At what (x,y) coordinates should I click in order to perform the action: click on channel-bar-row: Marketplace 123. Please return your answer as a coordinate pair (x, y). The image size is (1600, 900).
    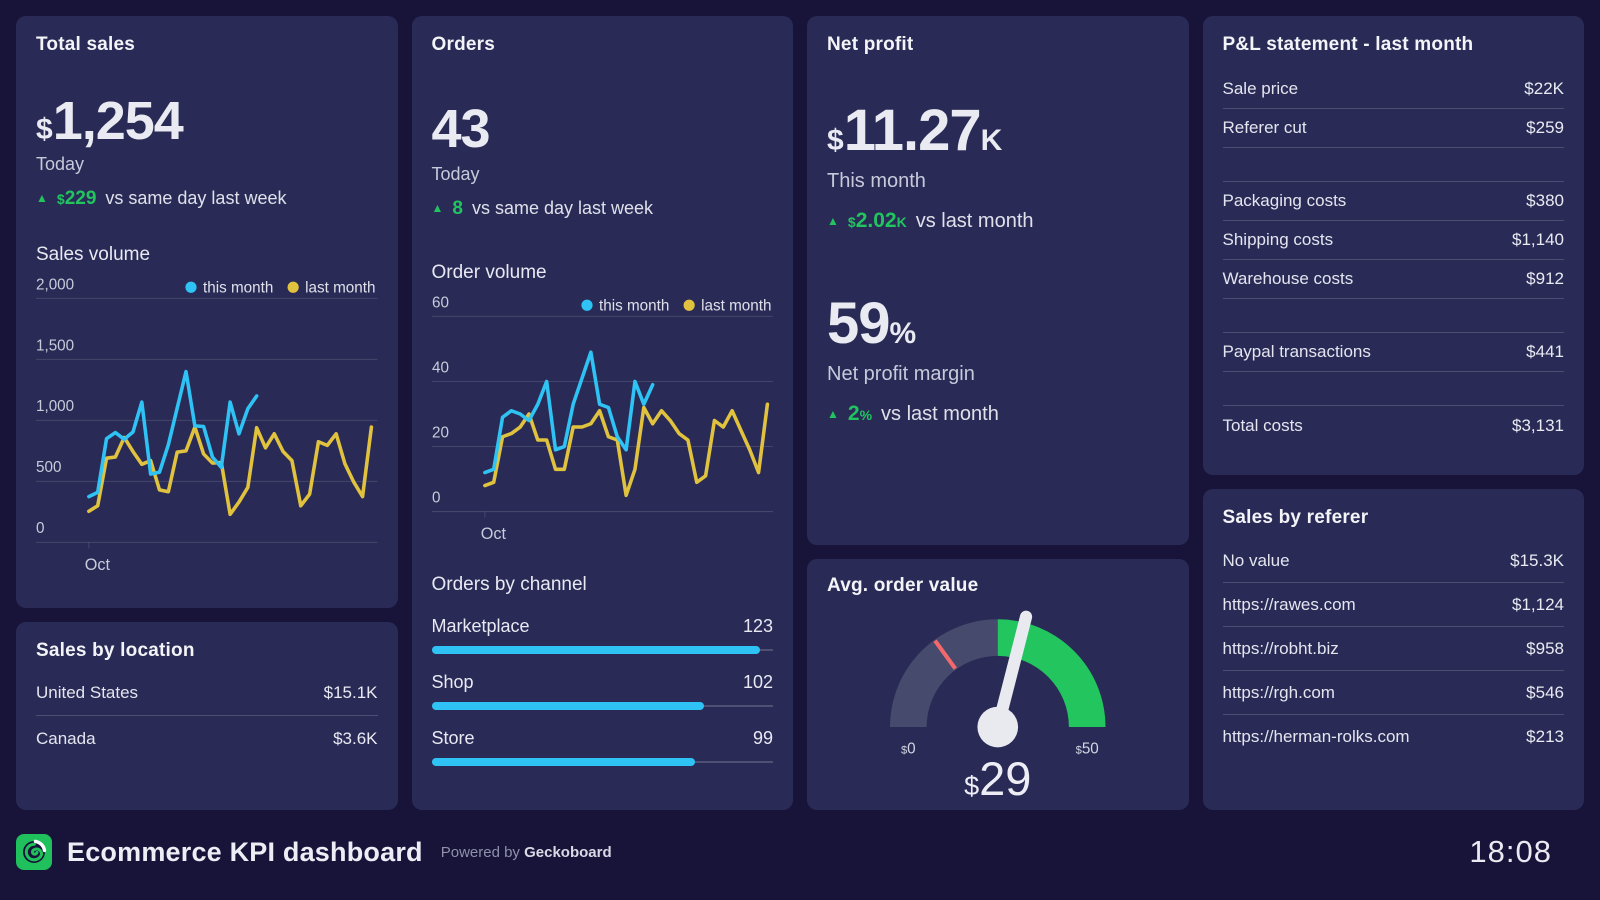
    Looking at the image, I should click on (602, 635).